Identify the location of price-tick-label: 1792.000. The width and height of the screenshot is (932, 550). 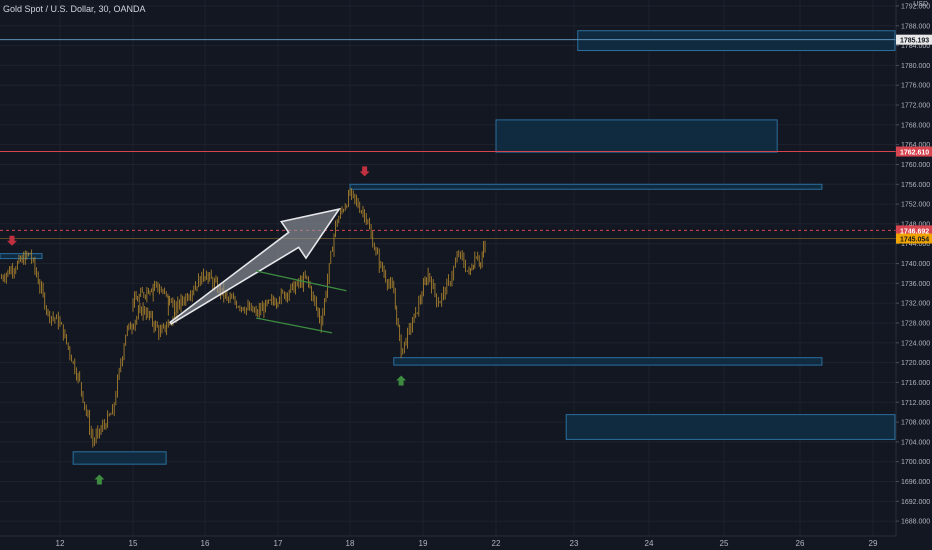
(915, 6).